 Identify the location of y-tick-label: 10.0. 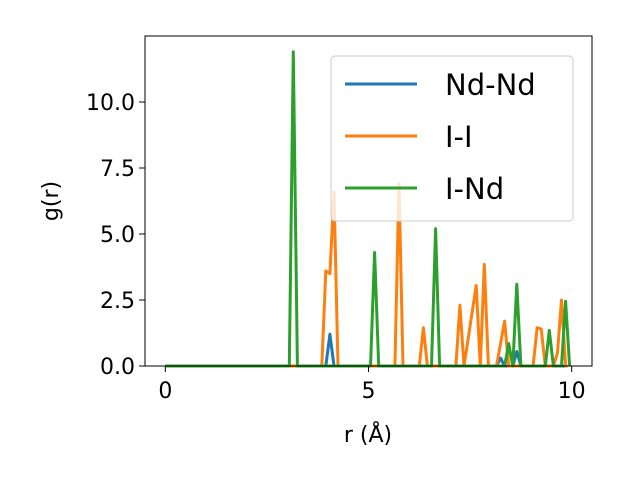
(110, 103).